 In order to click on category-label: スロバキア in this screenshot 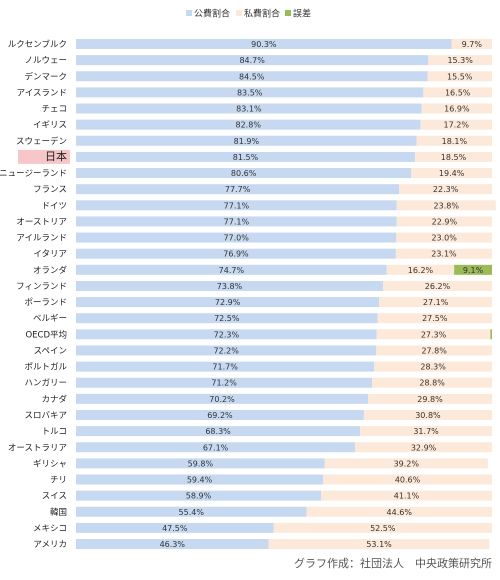, I will do `click(45, 416)`.